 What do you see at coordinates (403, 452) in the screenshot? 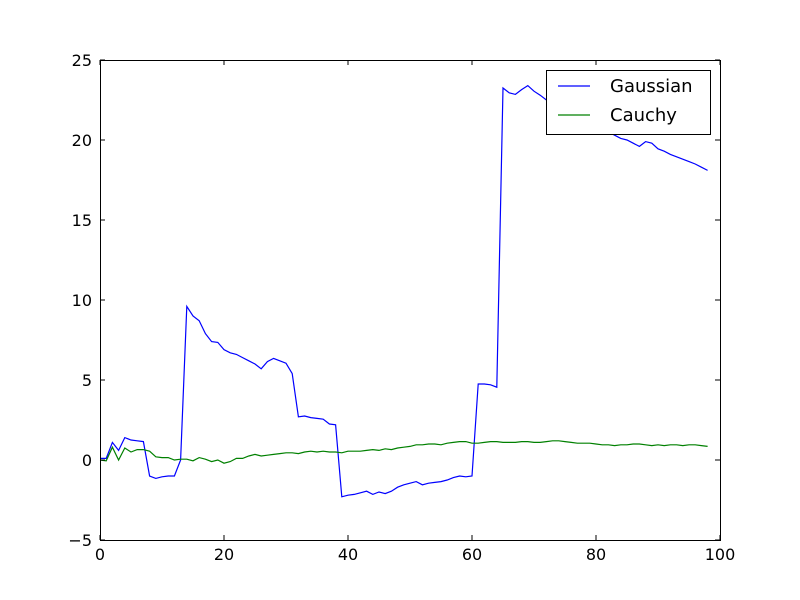
I see `series-line-cauchy` at bounding box center [403, 452].